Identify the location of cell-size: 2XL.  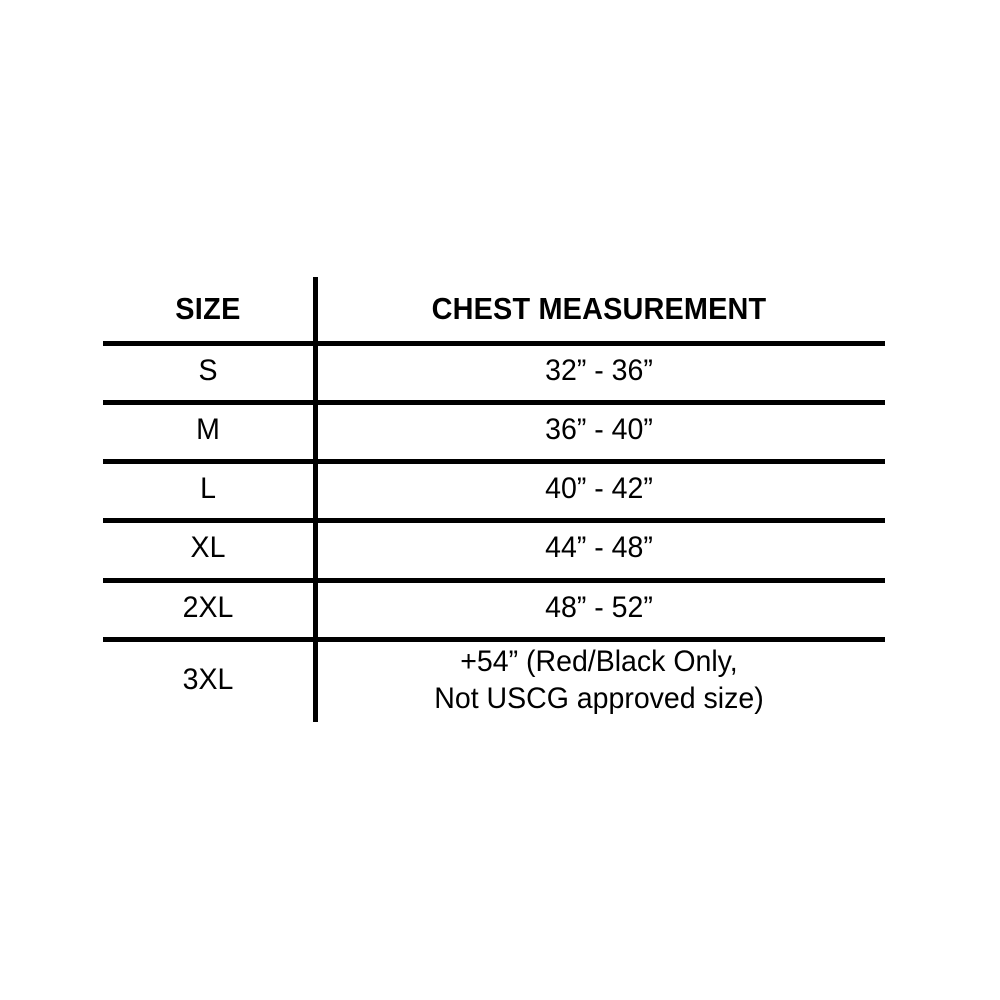
(208, 607).